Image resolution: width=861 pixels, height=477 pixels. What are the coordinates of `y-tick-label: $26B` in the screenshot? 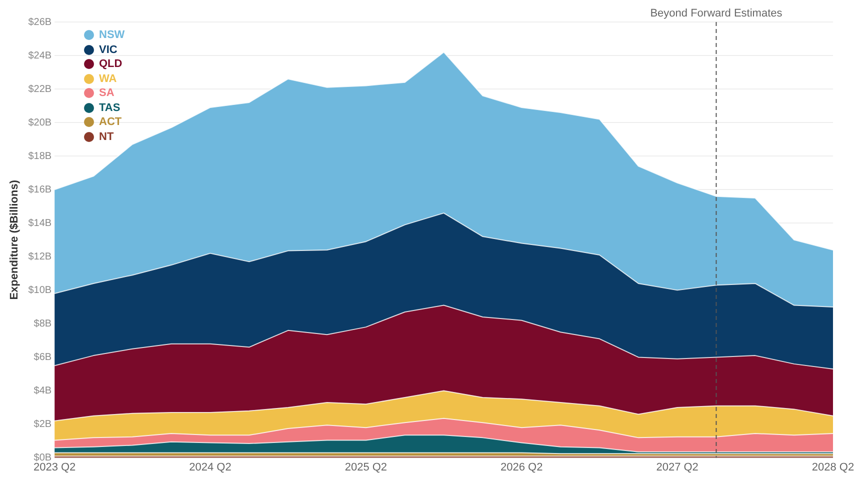 It's located at (40, 22).